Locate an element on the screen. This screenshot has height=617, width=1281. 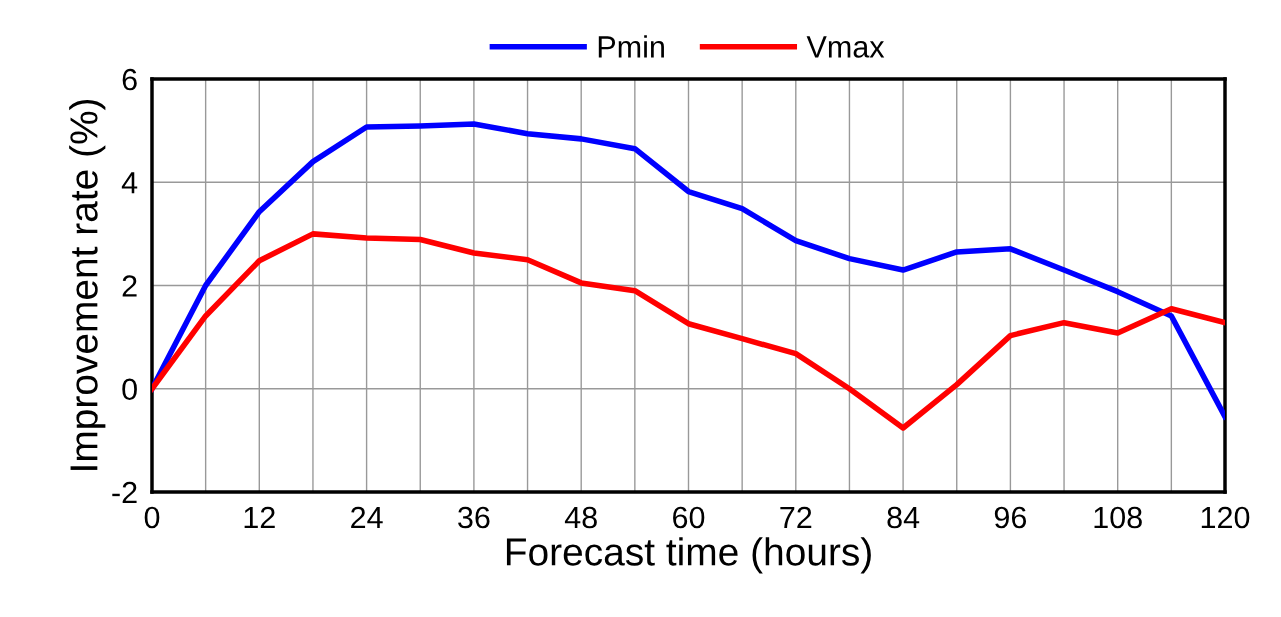
x-tick-label: 72 is located at coordinates (796, 517).